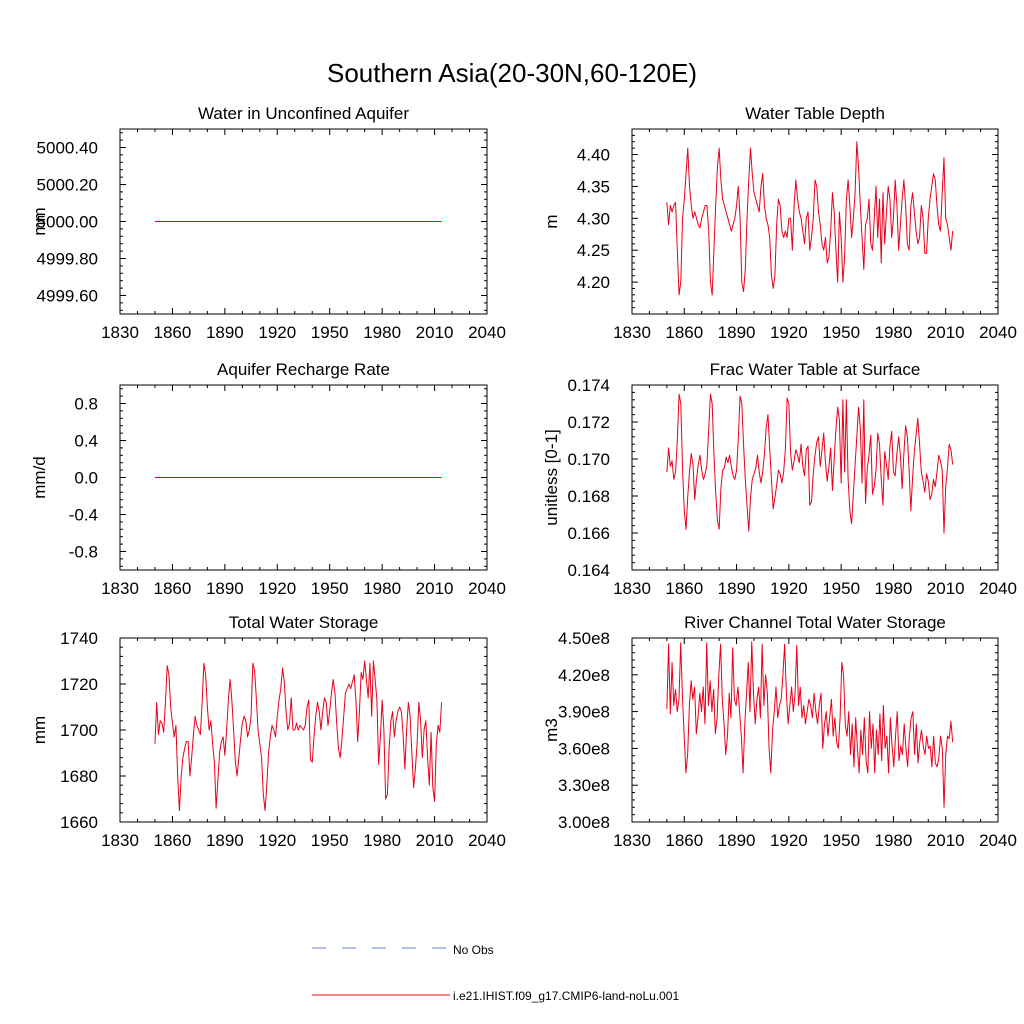  What do you see at coordinates (303, 113) in the screenshot?
I see `panel-title: Water in Unconfined Aquifer` at bounding box center [303, 113].